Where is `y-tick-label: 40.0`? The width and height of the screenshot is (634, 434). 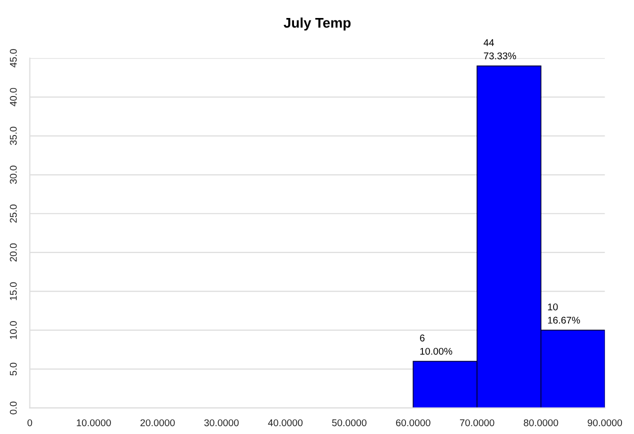
y-tick-label: 40.0 is located at coordinates (13, 97).